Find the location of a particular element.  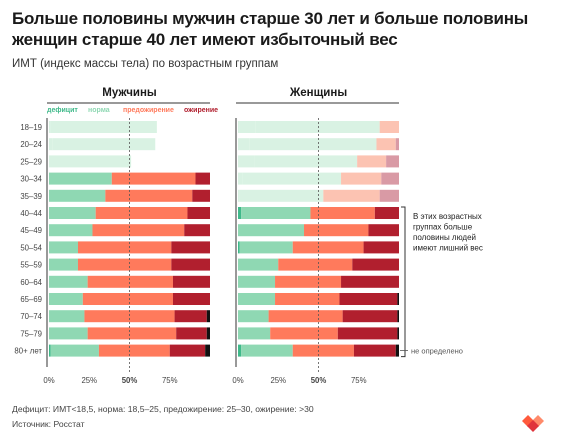

row-label: 70–74 is located at coordinates (31, 316).